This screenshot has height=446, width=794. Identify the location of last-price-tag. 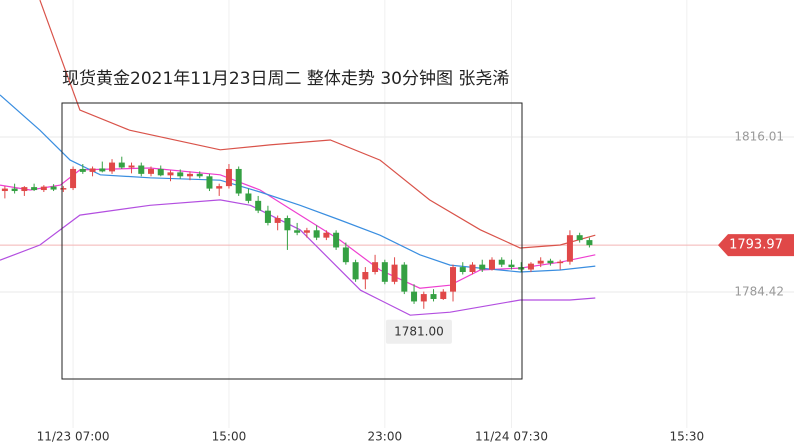
(756, 245).